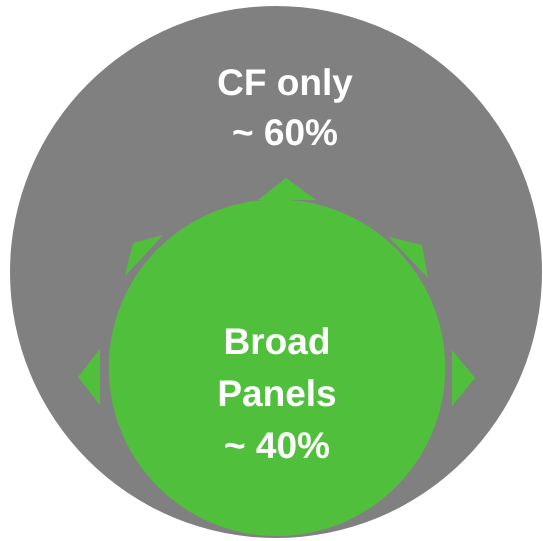 Image resolution: width=543 pixels, height=541 pixels. What do you see at coordinates (285, 132) in the screenshot?
I see `data-label: ~ 60%` at bounding box center [285, 132].